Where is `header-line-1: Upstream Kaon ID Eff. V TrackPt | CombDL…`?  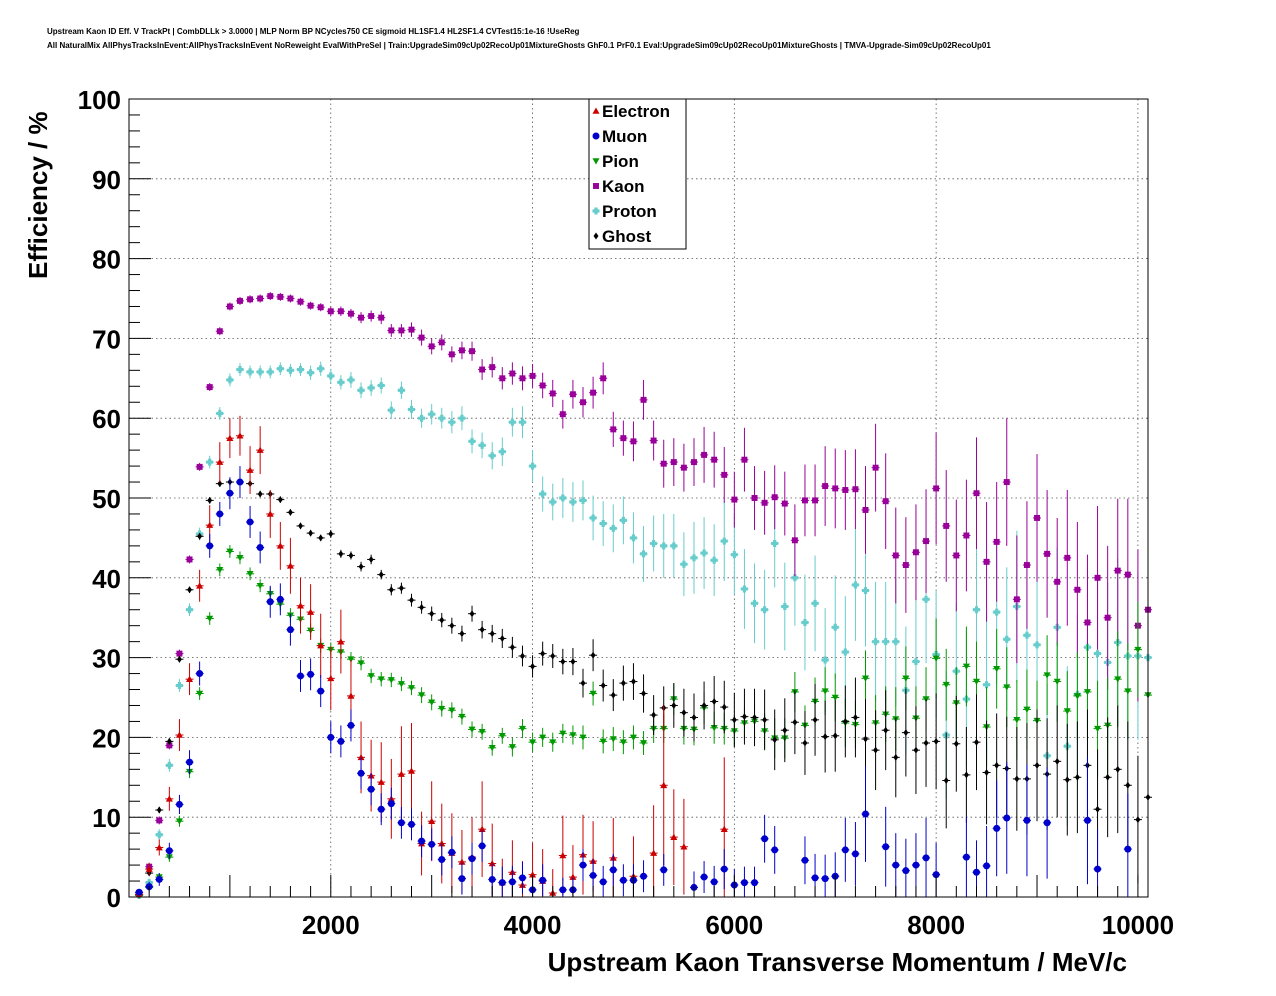 header-line-1: Upstream Kaon ID Eff. V TrackPt | CombDL… is located at coordinates (313, 31).